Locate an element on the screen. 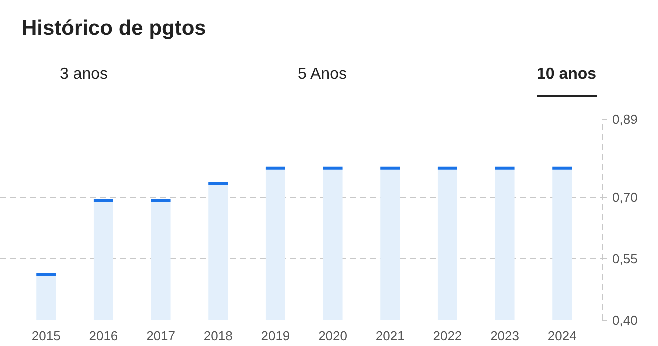 The image size is (658, 346). text: 5 Anos is located at coordinates (322, 75).